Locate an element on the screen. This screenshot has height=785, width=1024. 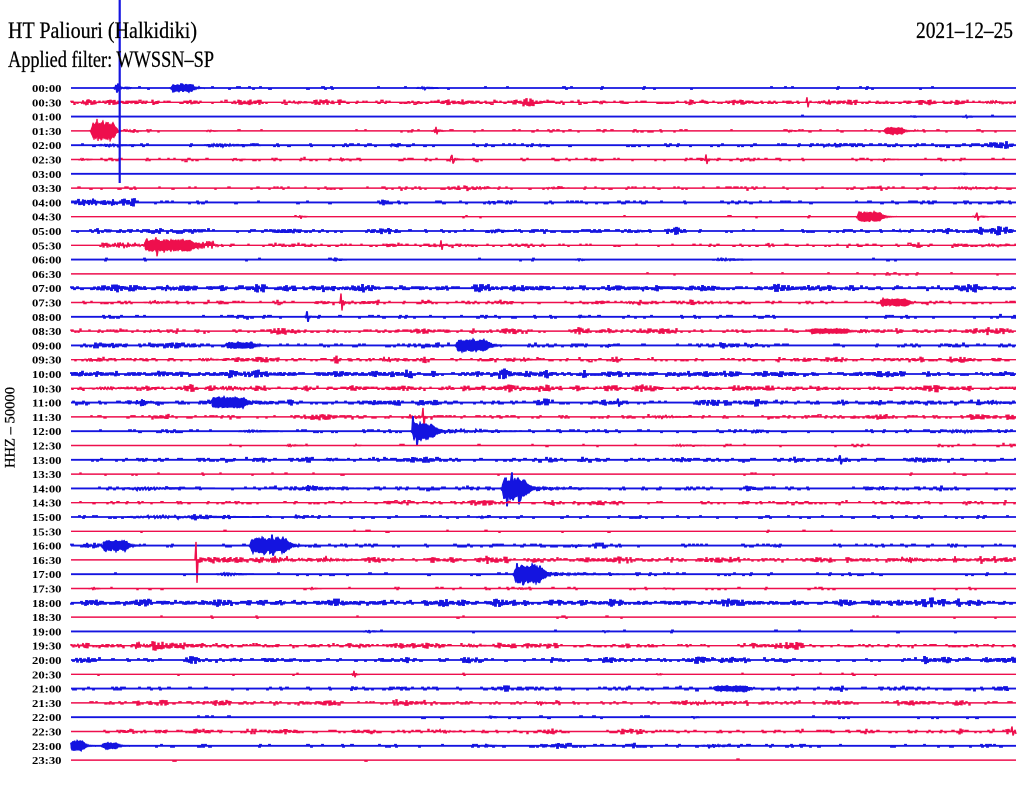
svg-text: 09:30 is located at coordinates (47, 361).